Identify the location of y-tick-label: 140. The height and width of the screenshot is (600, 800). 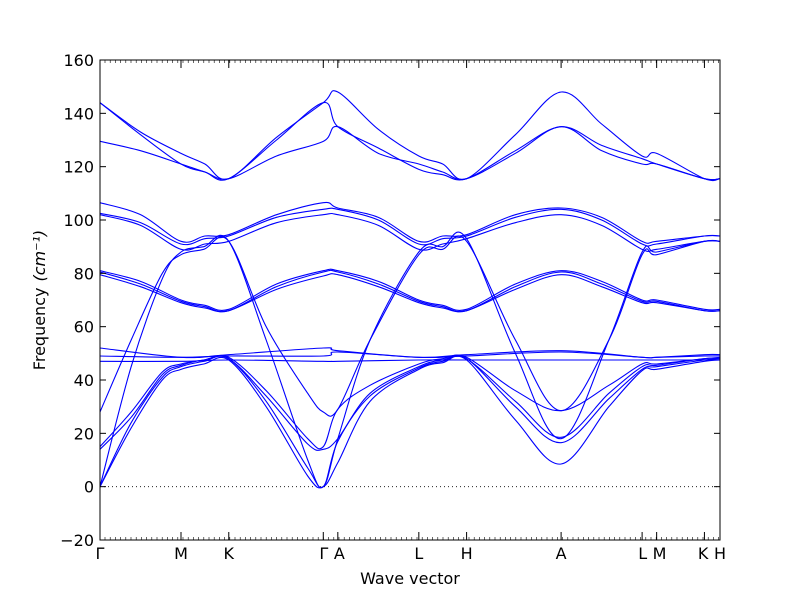
(78, 113).